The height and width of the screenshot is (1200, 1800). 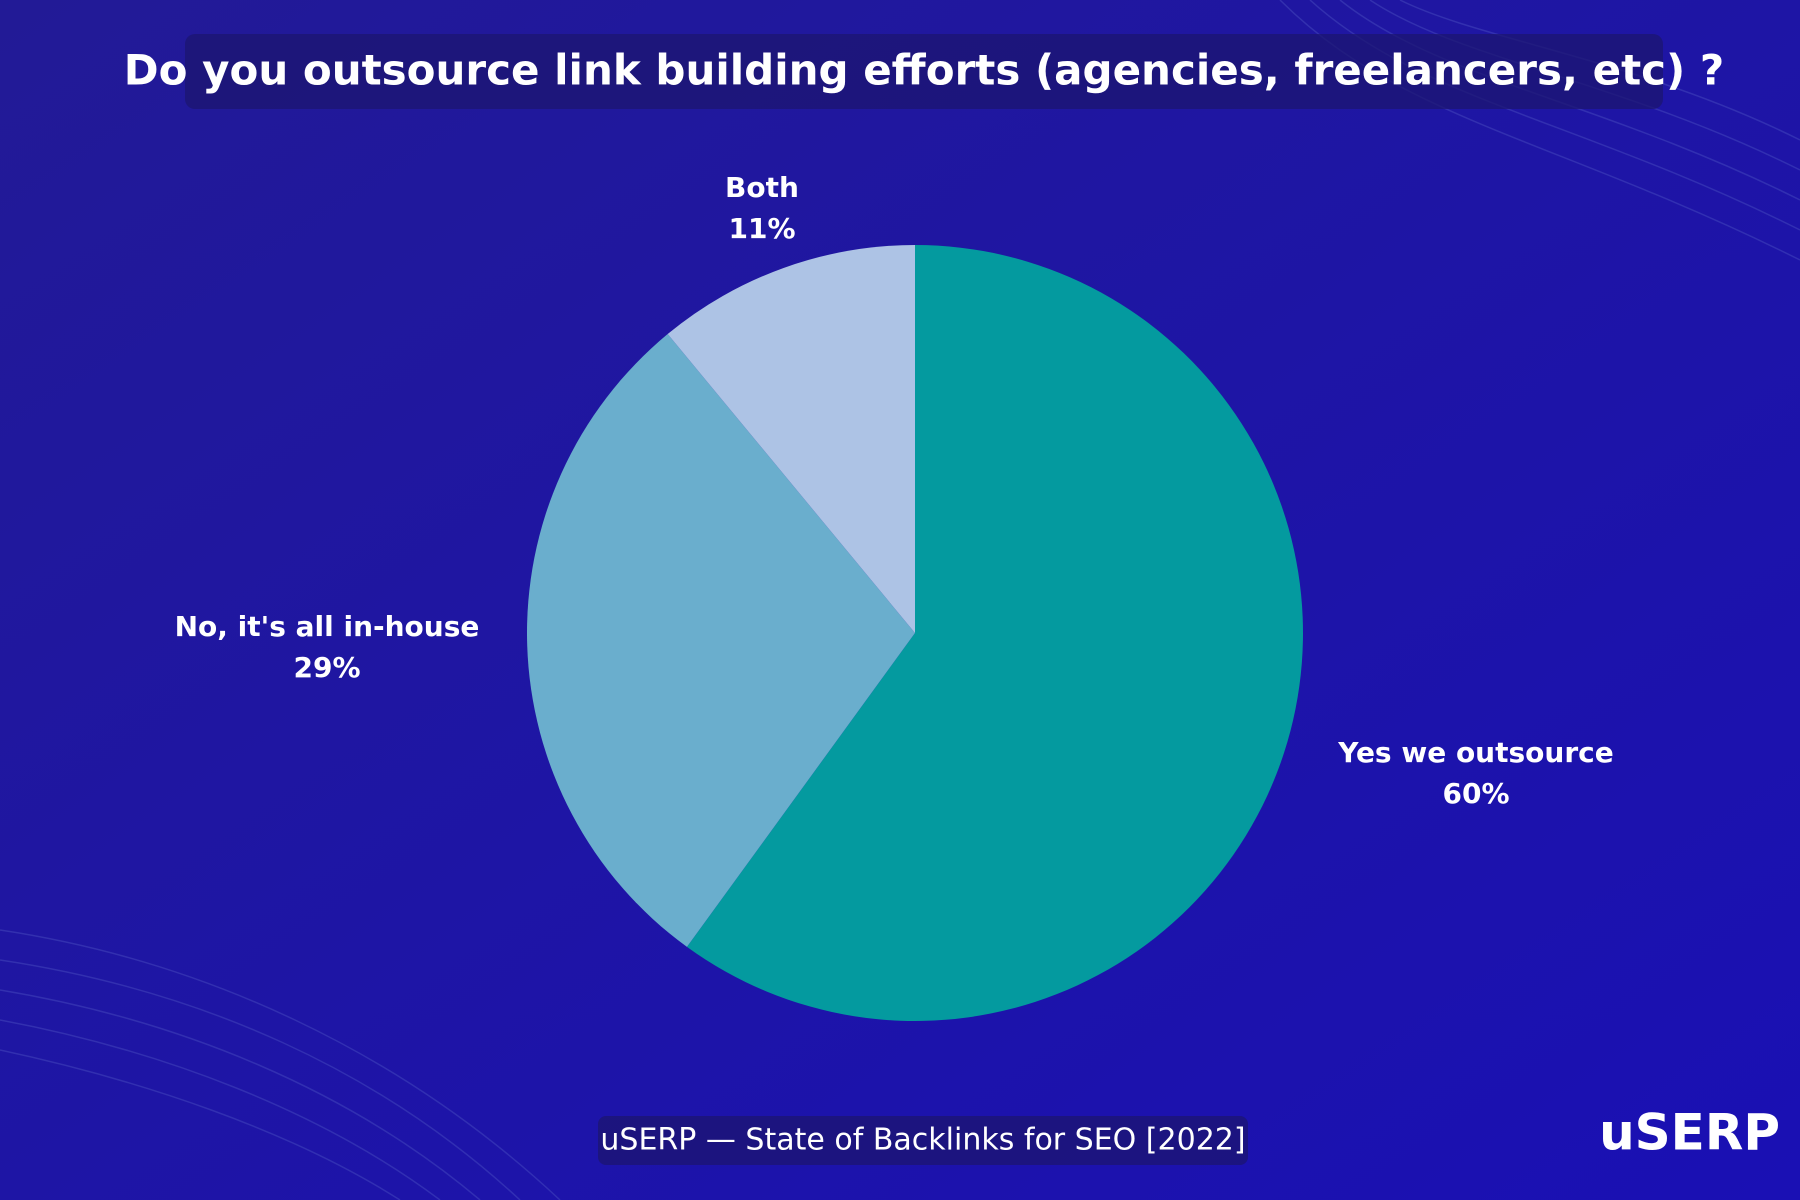 I want to click on slice-value: 29%, so click(x=326, y=667).